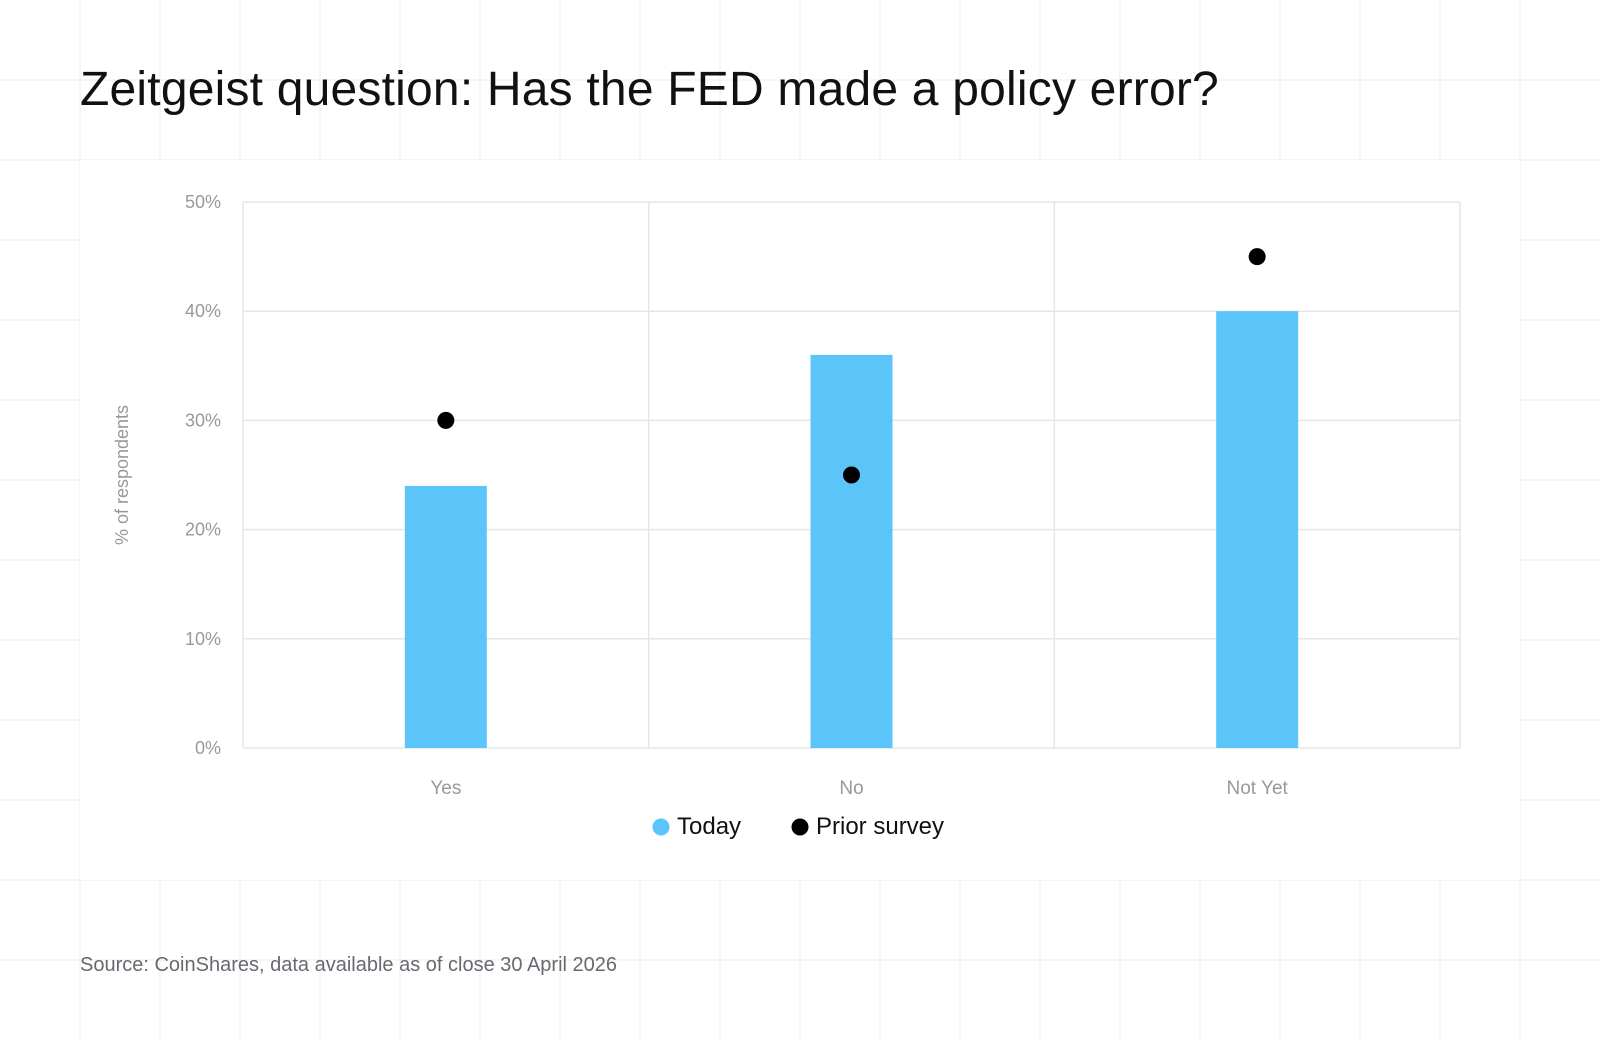 The image size is (1600, 1040). What do you see at coordinates (203, 420) in the screenshot?
I see `y-tick-label: 30%` at bounding box center [203, 420].